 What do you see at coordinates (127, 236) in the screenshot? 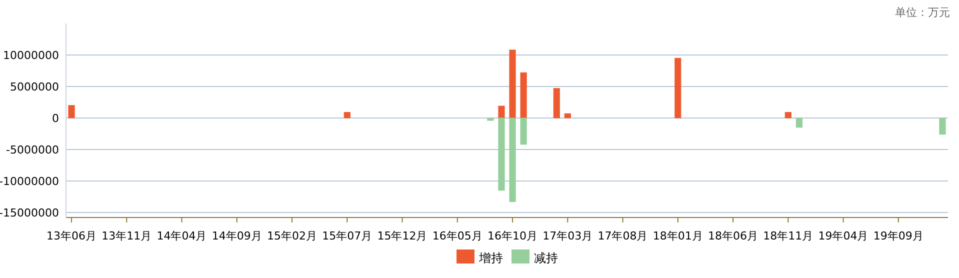
I see `x-tick-label: 13年11月` at bounding box center [127, 236].